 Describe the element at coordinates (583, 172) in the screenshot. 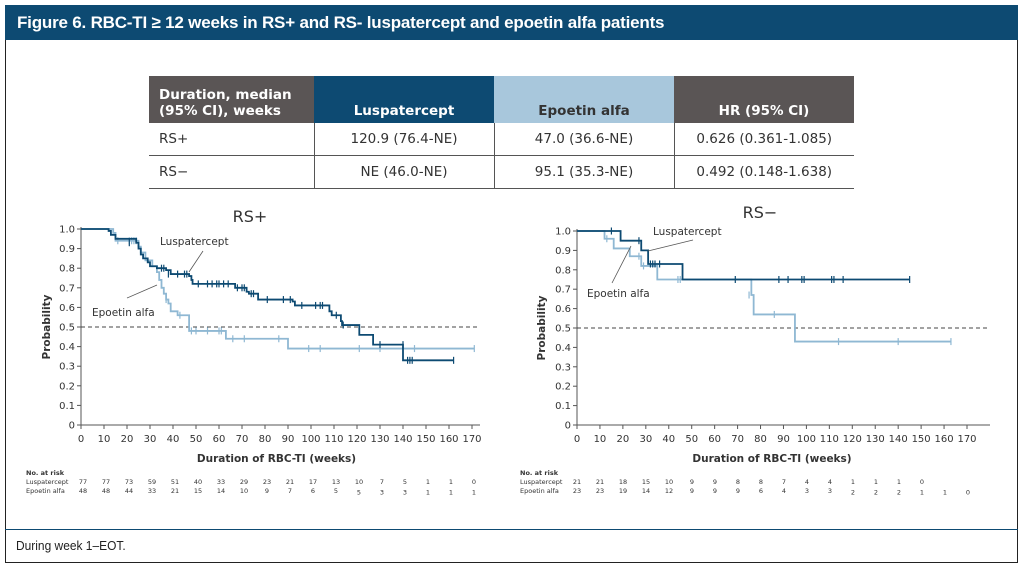

I see `cell-epoetin: 95.1 (35.3-NE)` at that location.